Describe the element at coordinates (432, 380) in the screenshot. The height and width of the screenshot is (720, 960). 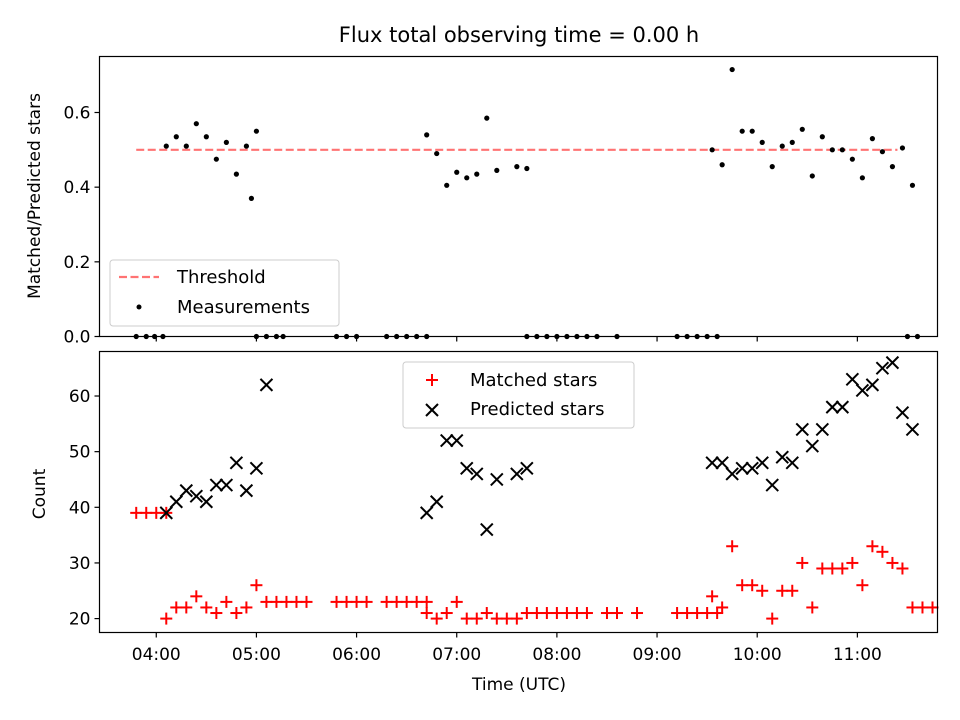
I see `legend-matched-swatch` at that location.